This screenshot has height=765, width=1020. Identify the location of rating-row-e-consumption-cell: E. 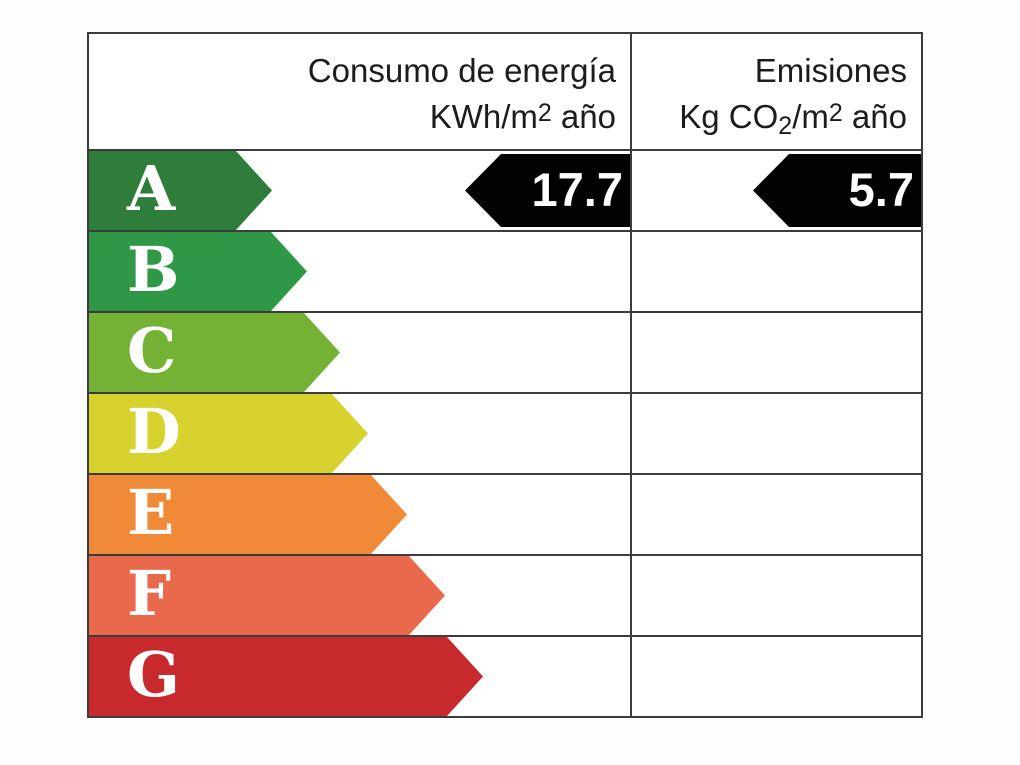
(359, 514).